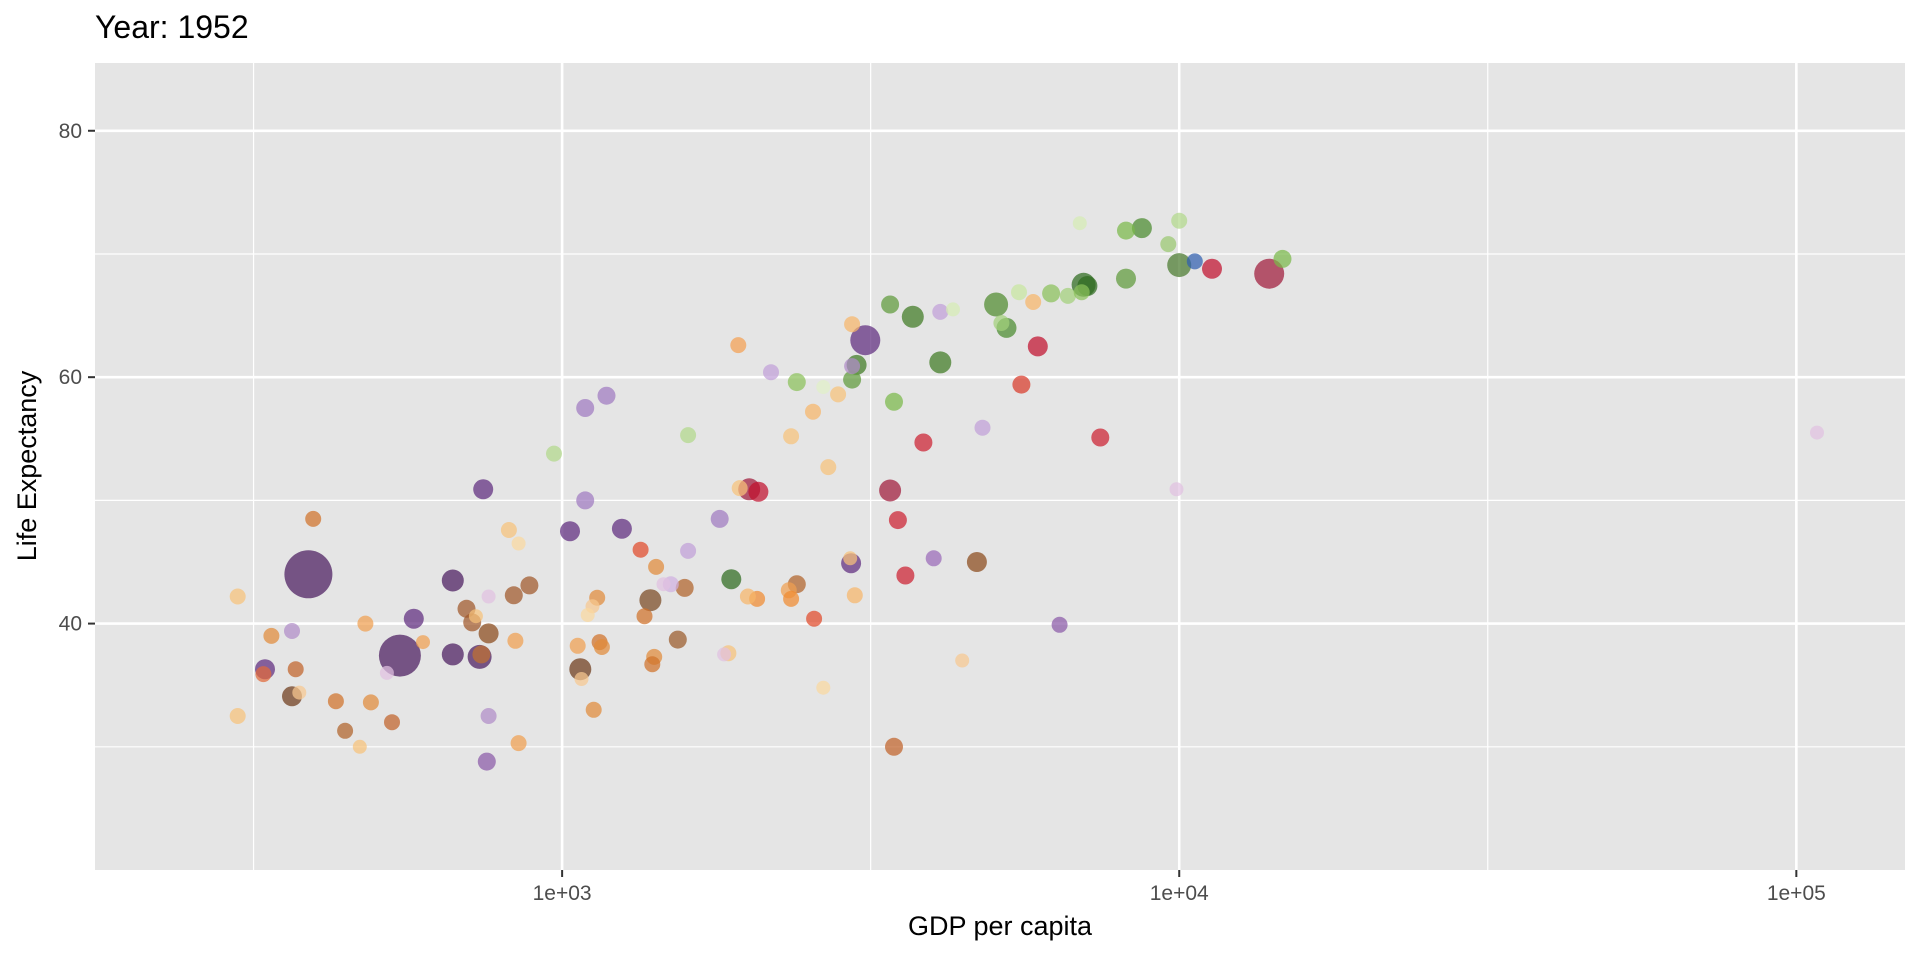  I want to click on x-axis-title: GDP per capita, so click(1000, 926).